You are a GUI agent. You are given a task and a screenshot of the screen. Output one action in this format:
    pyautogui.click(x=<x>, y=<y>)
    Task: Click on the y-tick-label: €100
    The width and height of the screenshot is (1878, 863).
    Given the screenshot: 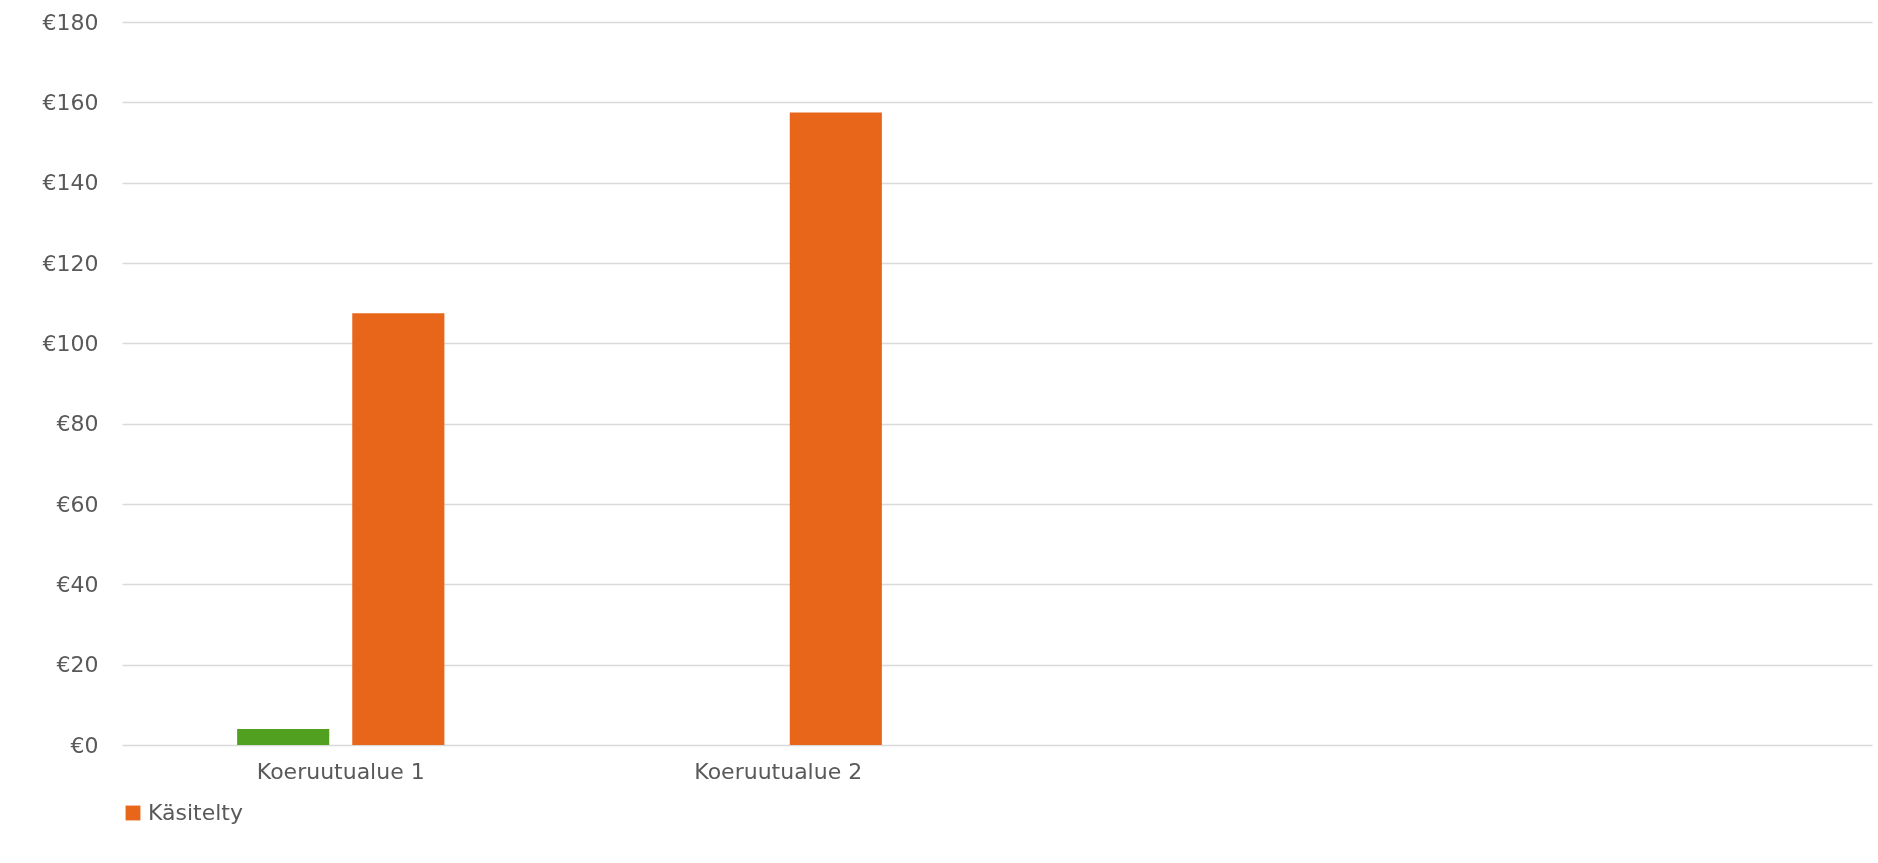 What is the action you would take?
    pyautogui.click(x=70, y=343)
    